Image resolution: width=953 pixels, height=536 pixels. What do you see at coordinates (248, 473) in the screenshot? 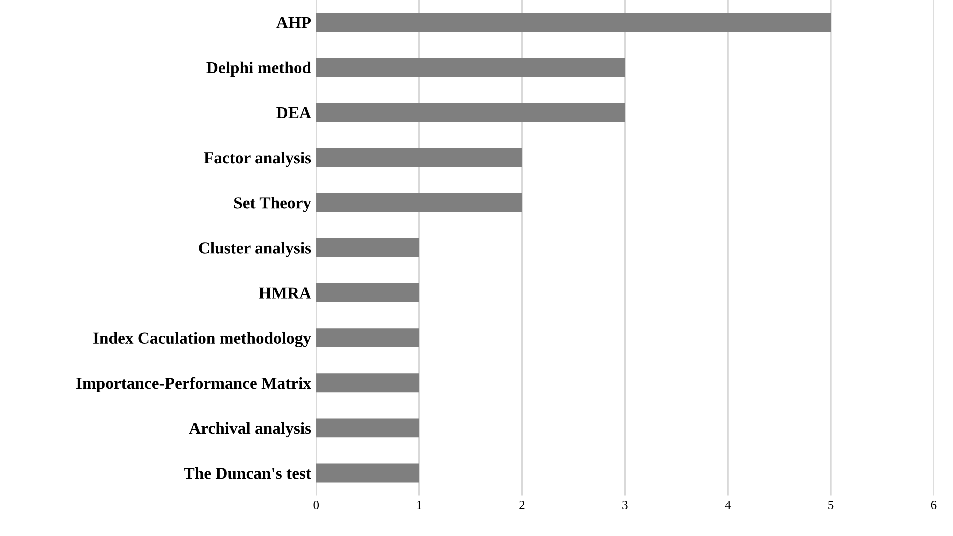
I see `y-tick-label: The Duncan's test` at bounding box center [248, 473].